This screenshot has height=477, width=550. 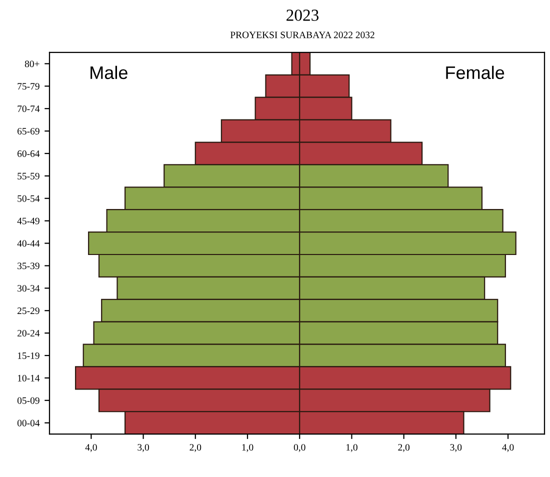 I want to click on chart-title: 2023, so click(x=302, y=15).